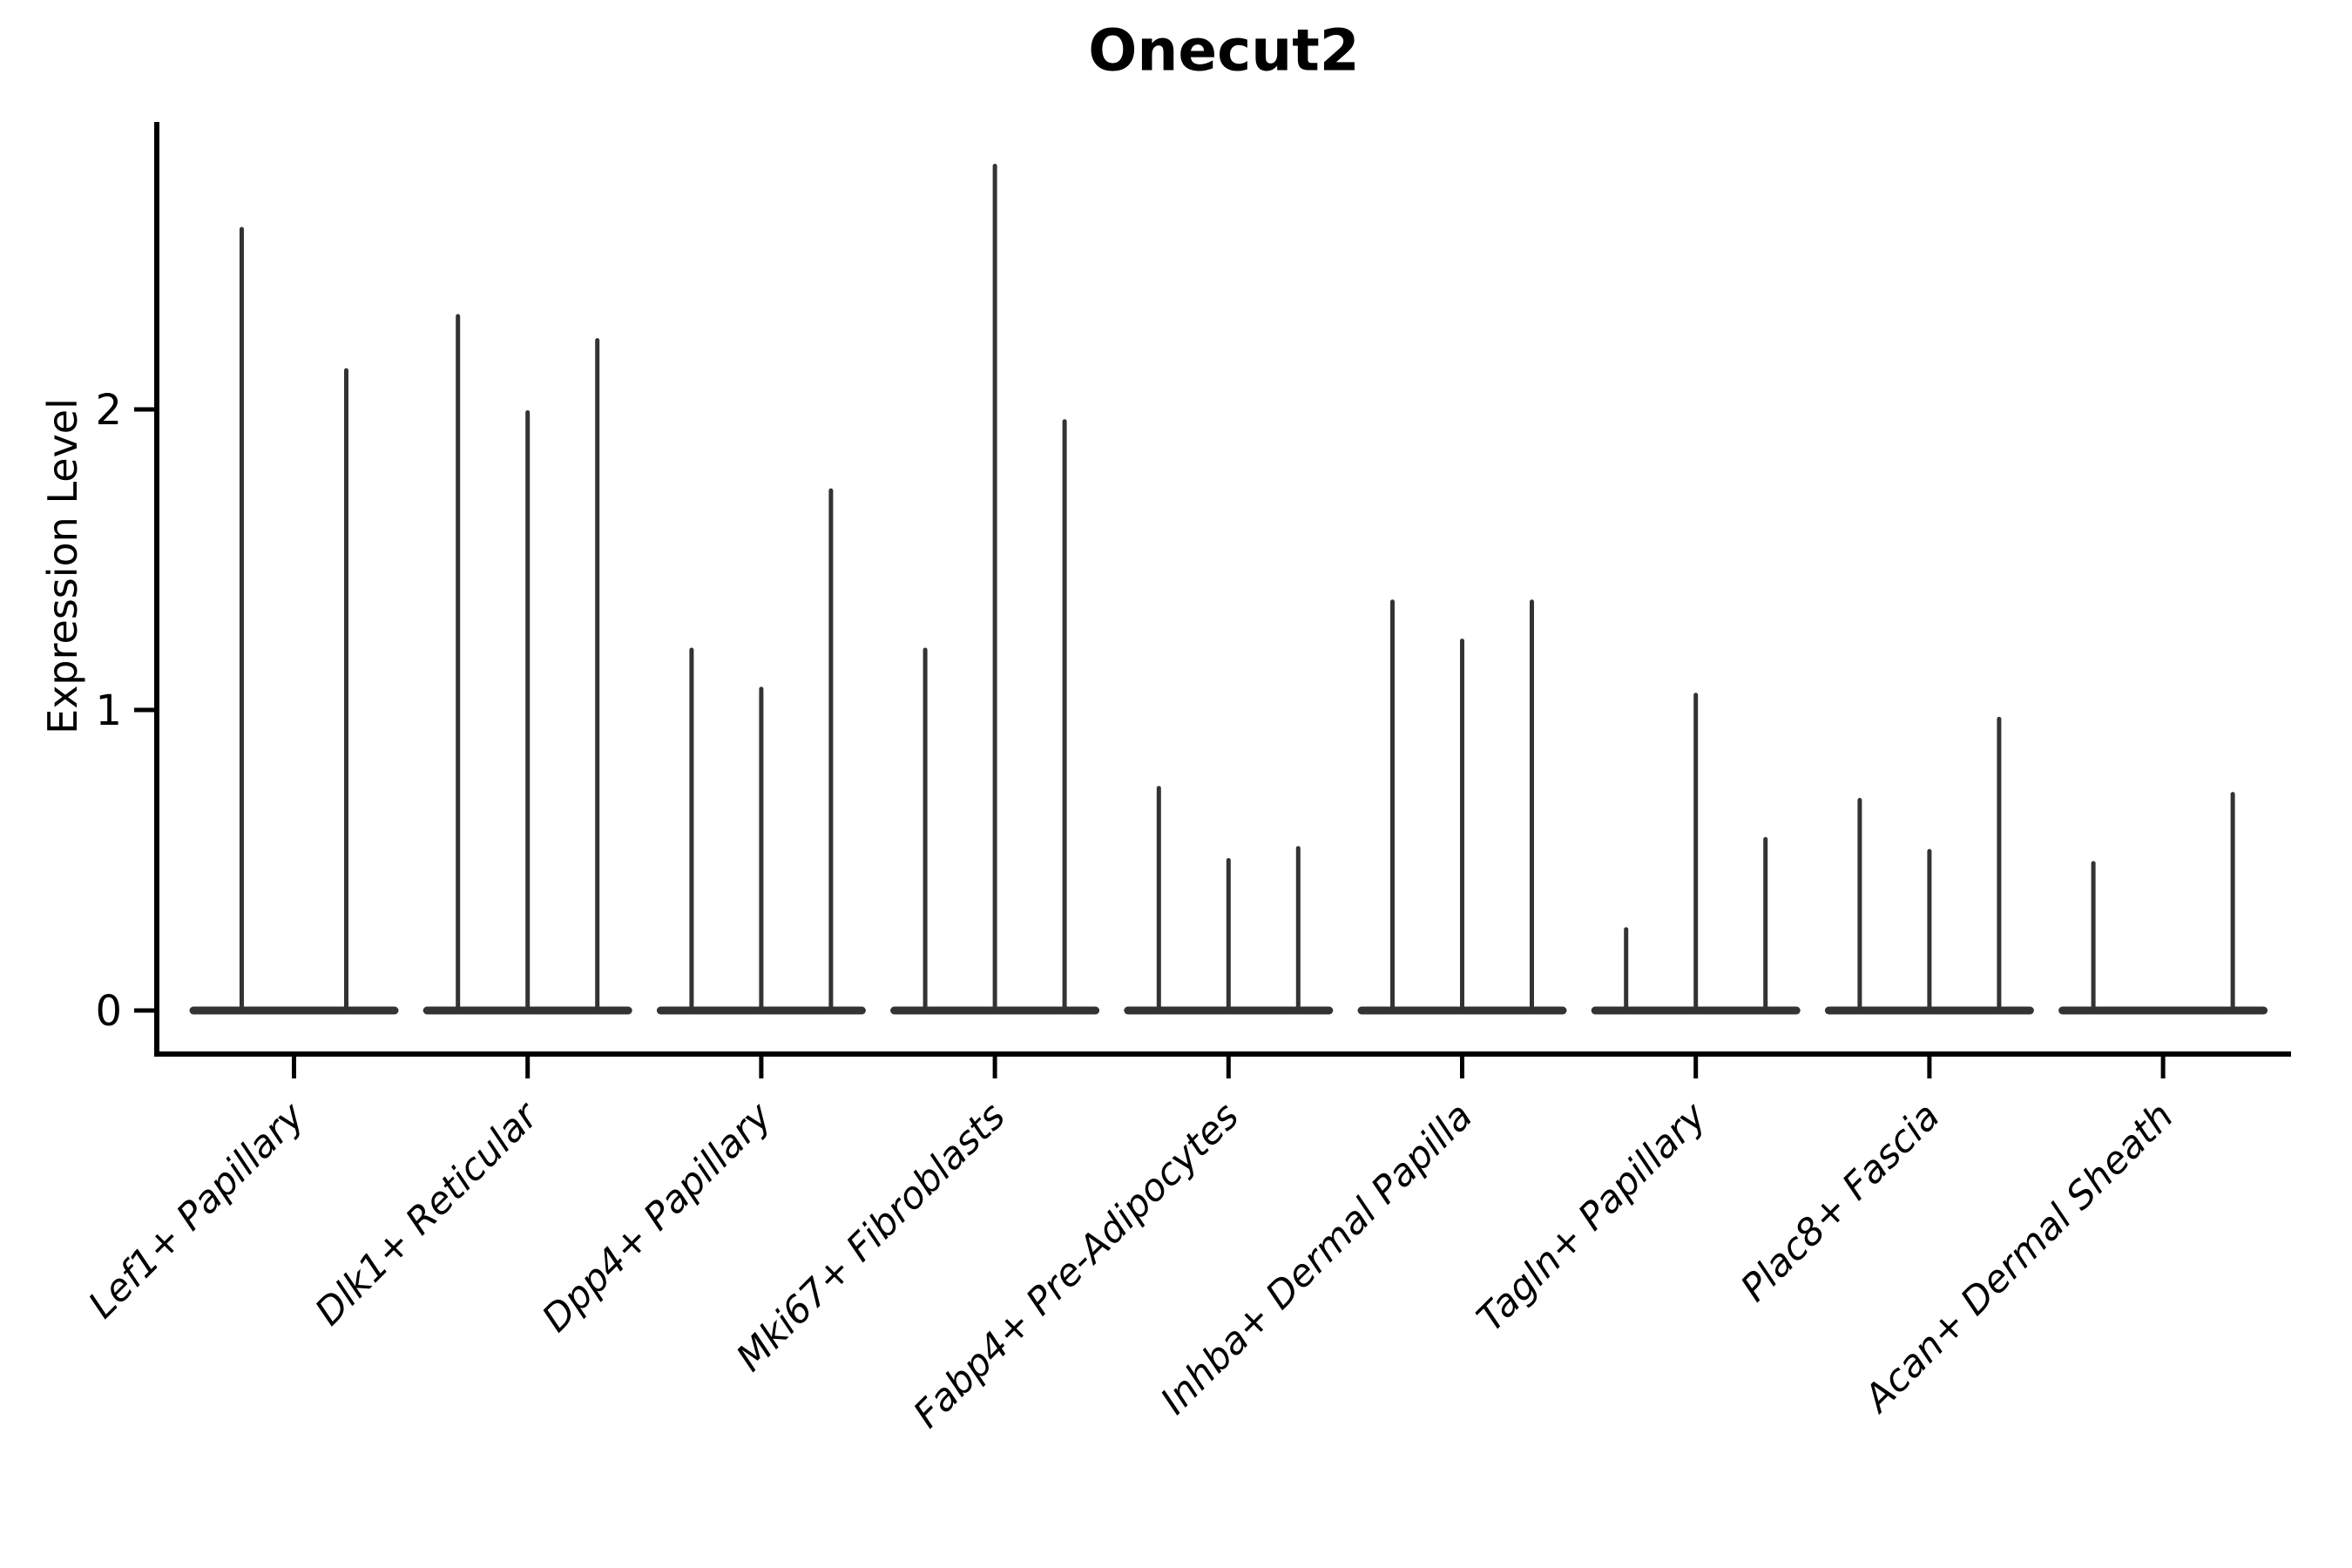  What do you see at coordinates (657, 1217) in the screenshot?
I see `x-tick-label: Dpp4+ Papillary` at bounding box center [657, 1217].